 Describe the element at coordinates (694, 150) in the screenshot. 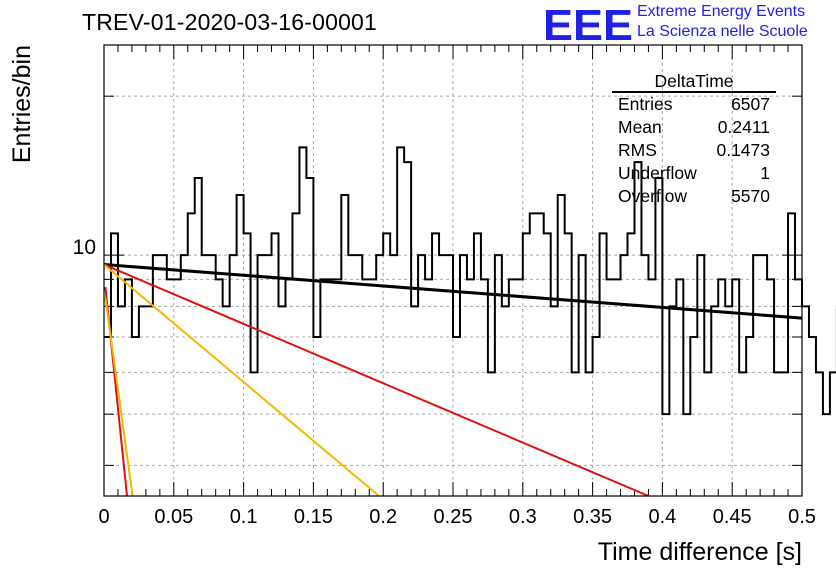

I see `stats-row-rms: RMS 0.1473` at that location.